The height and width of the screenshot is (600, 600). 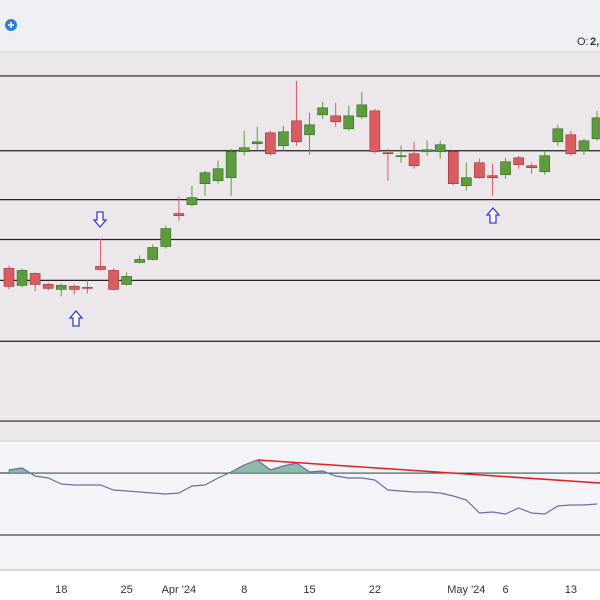 What do you see at coordinates (309, 590) in the screenshot?
I see `x-tick-label: 15` at bounding box center [309, 590].